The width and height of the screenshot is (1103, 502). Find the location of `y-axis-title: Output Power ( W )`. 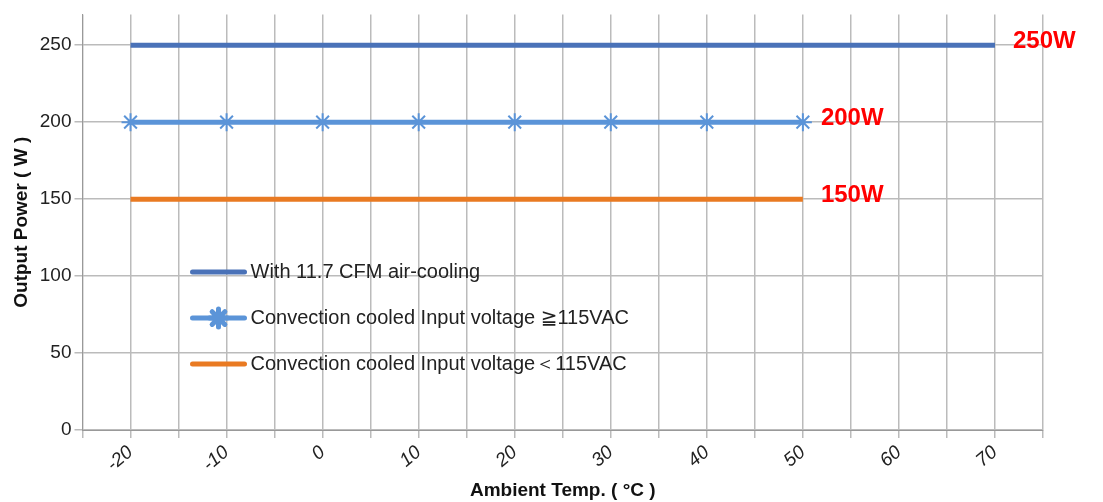

y-axis-title: Output Power ( W ) is located at coordinates (20, 222).